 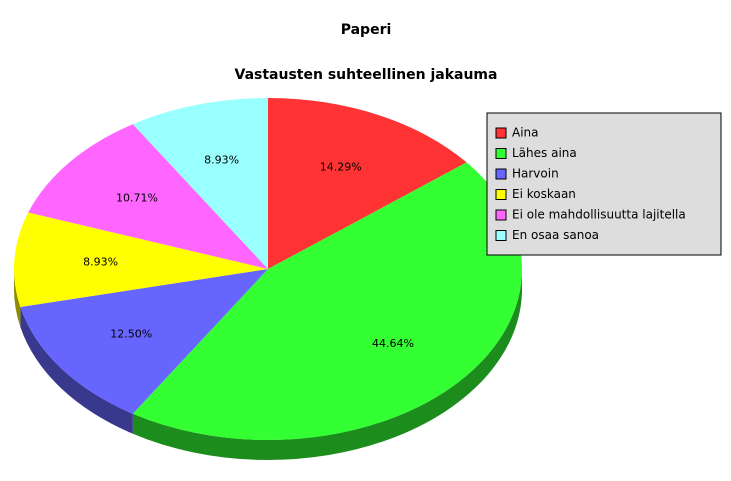 I want to click on legend-label: Ei koskaan, so click(x=544, y=194).